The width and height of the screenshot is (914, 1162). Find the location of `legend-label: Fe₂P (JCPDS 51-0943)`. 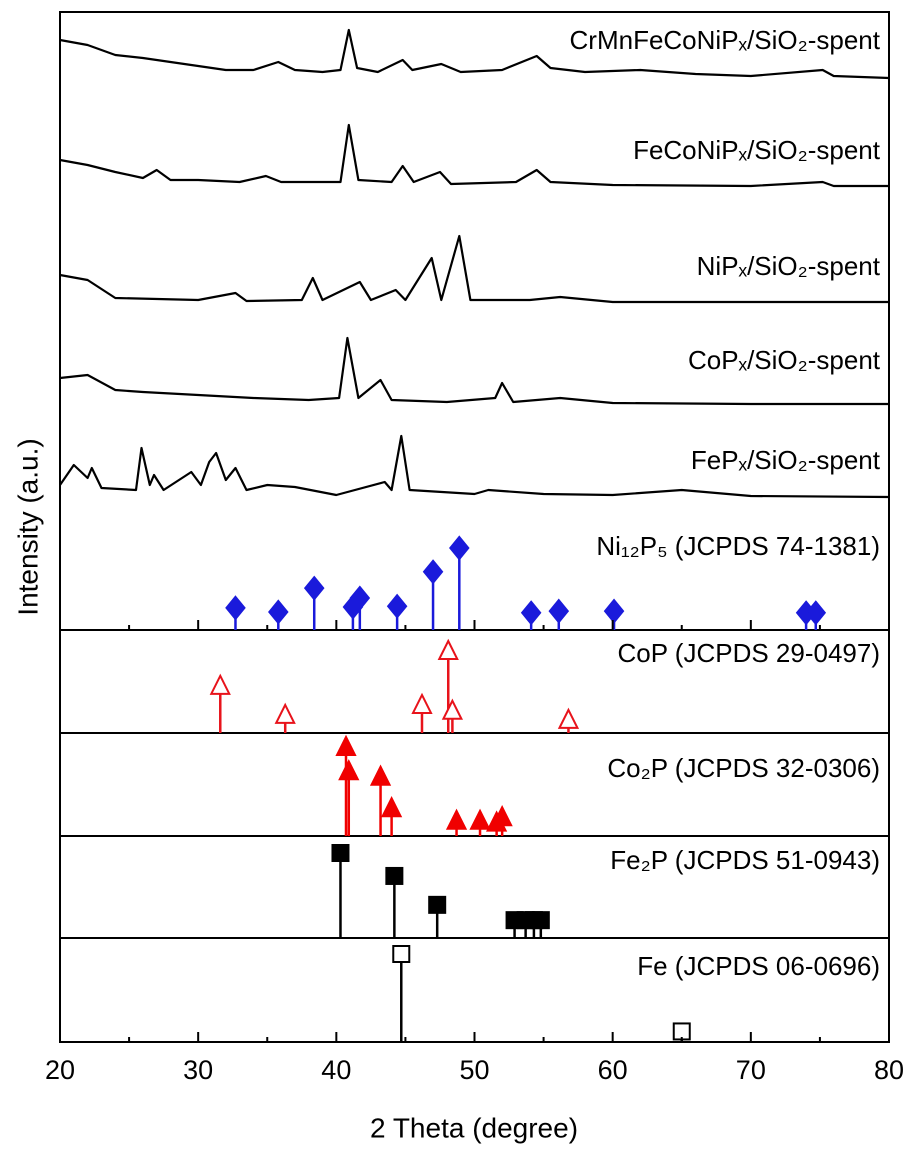

legend-label: Fe₂P (JCPDS 51-0943) is located at coordinates (745, 860).